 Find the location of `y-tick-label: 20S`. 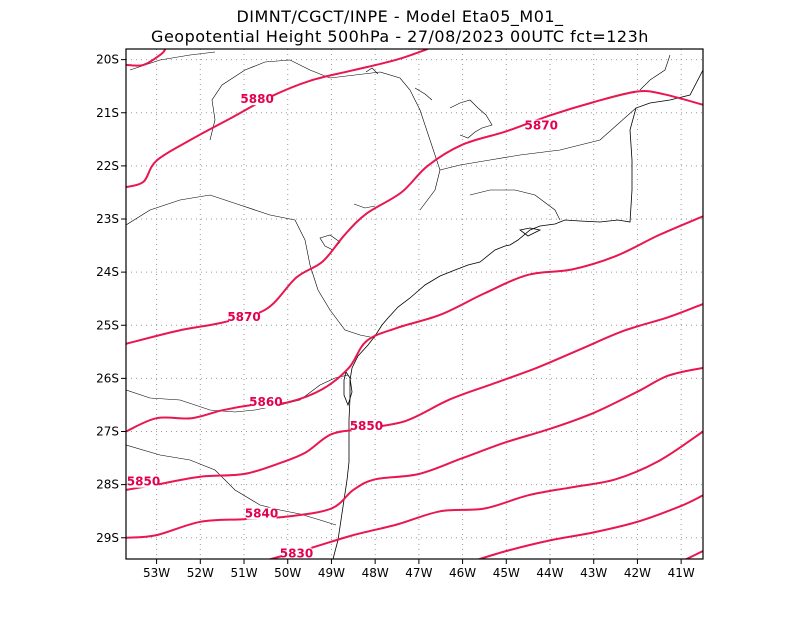

y-tick-label: 20S is located at coordinates (107, 60).